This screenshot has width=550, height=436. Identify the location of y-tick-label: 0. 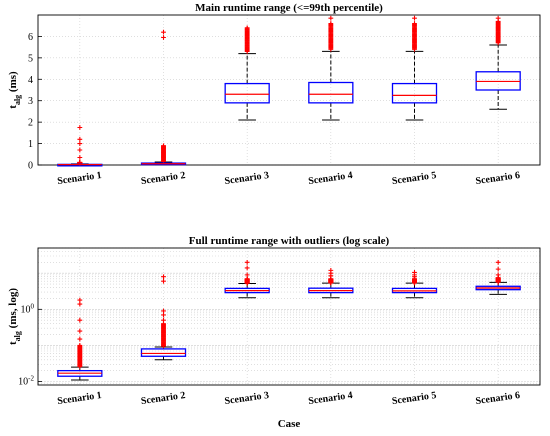
(30, 166).